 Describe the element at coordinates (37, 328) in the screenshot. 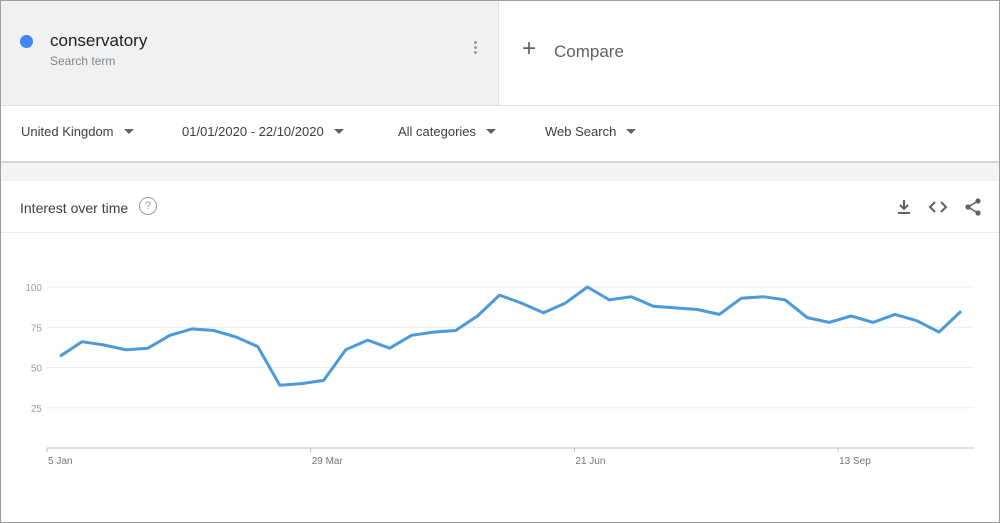

I see `y-tick-label: 75` at that location.